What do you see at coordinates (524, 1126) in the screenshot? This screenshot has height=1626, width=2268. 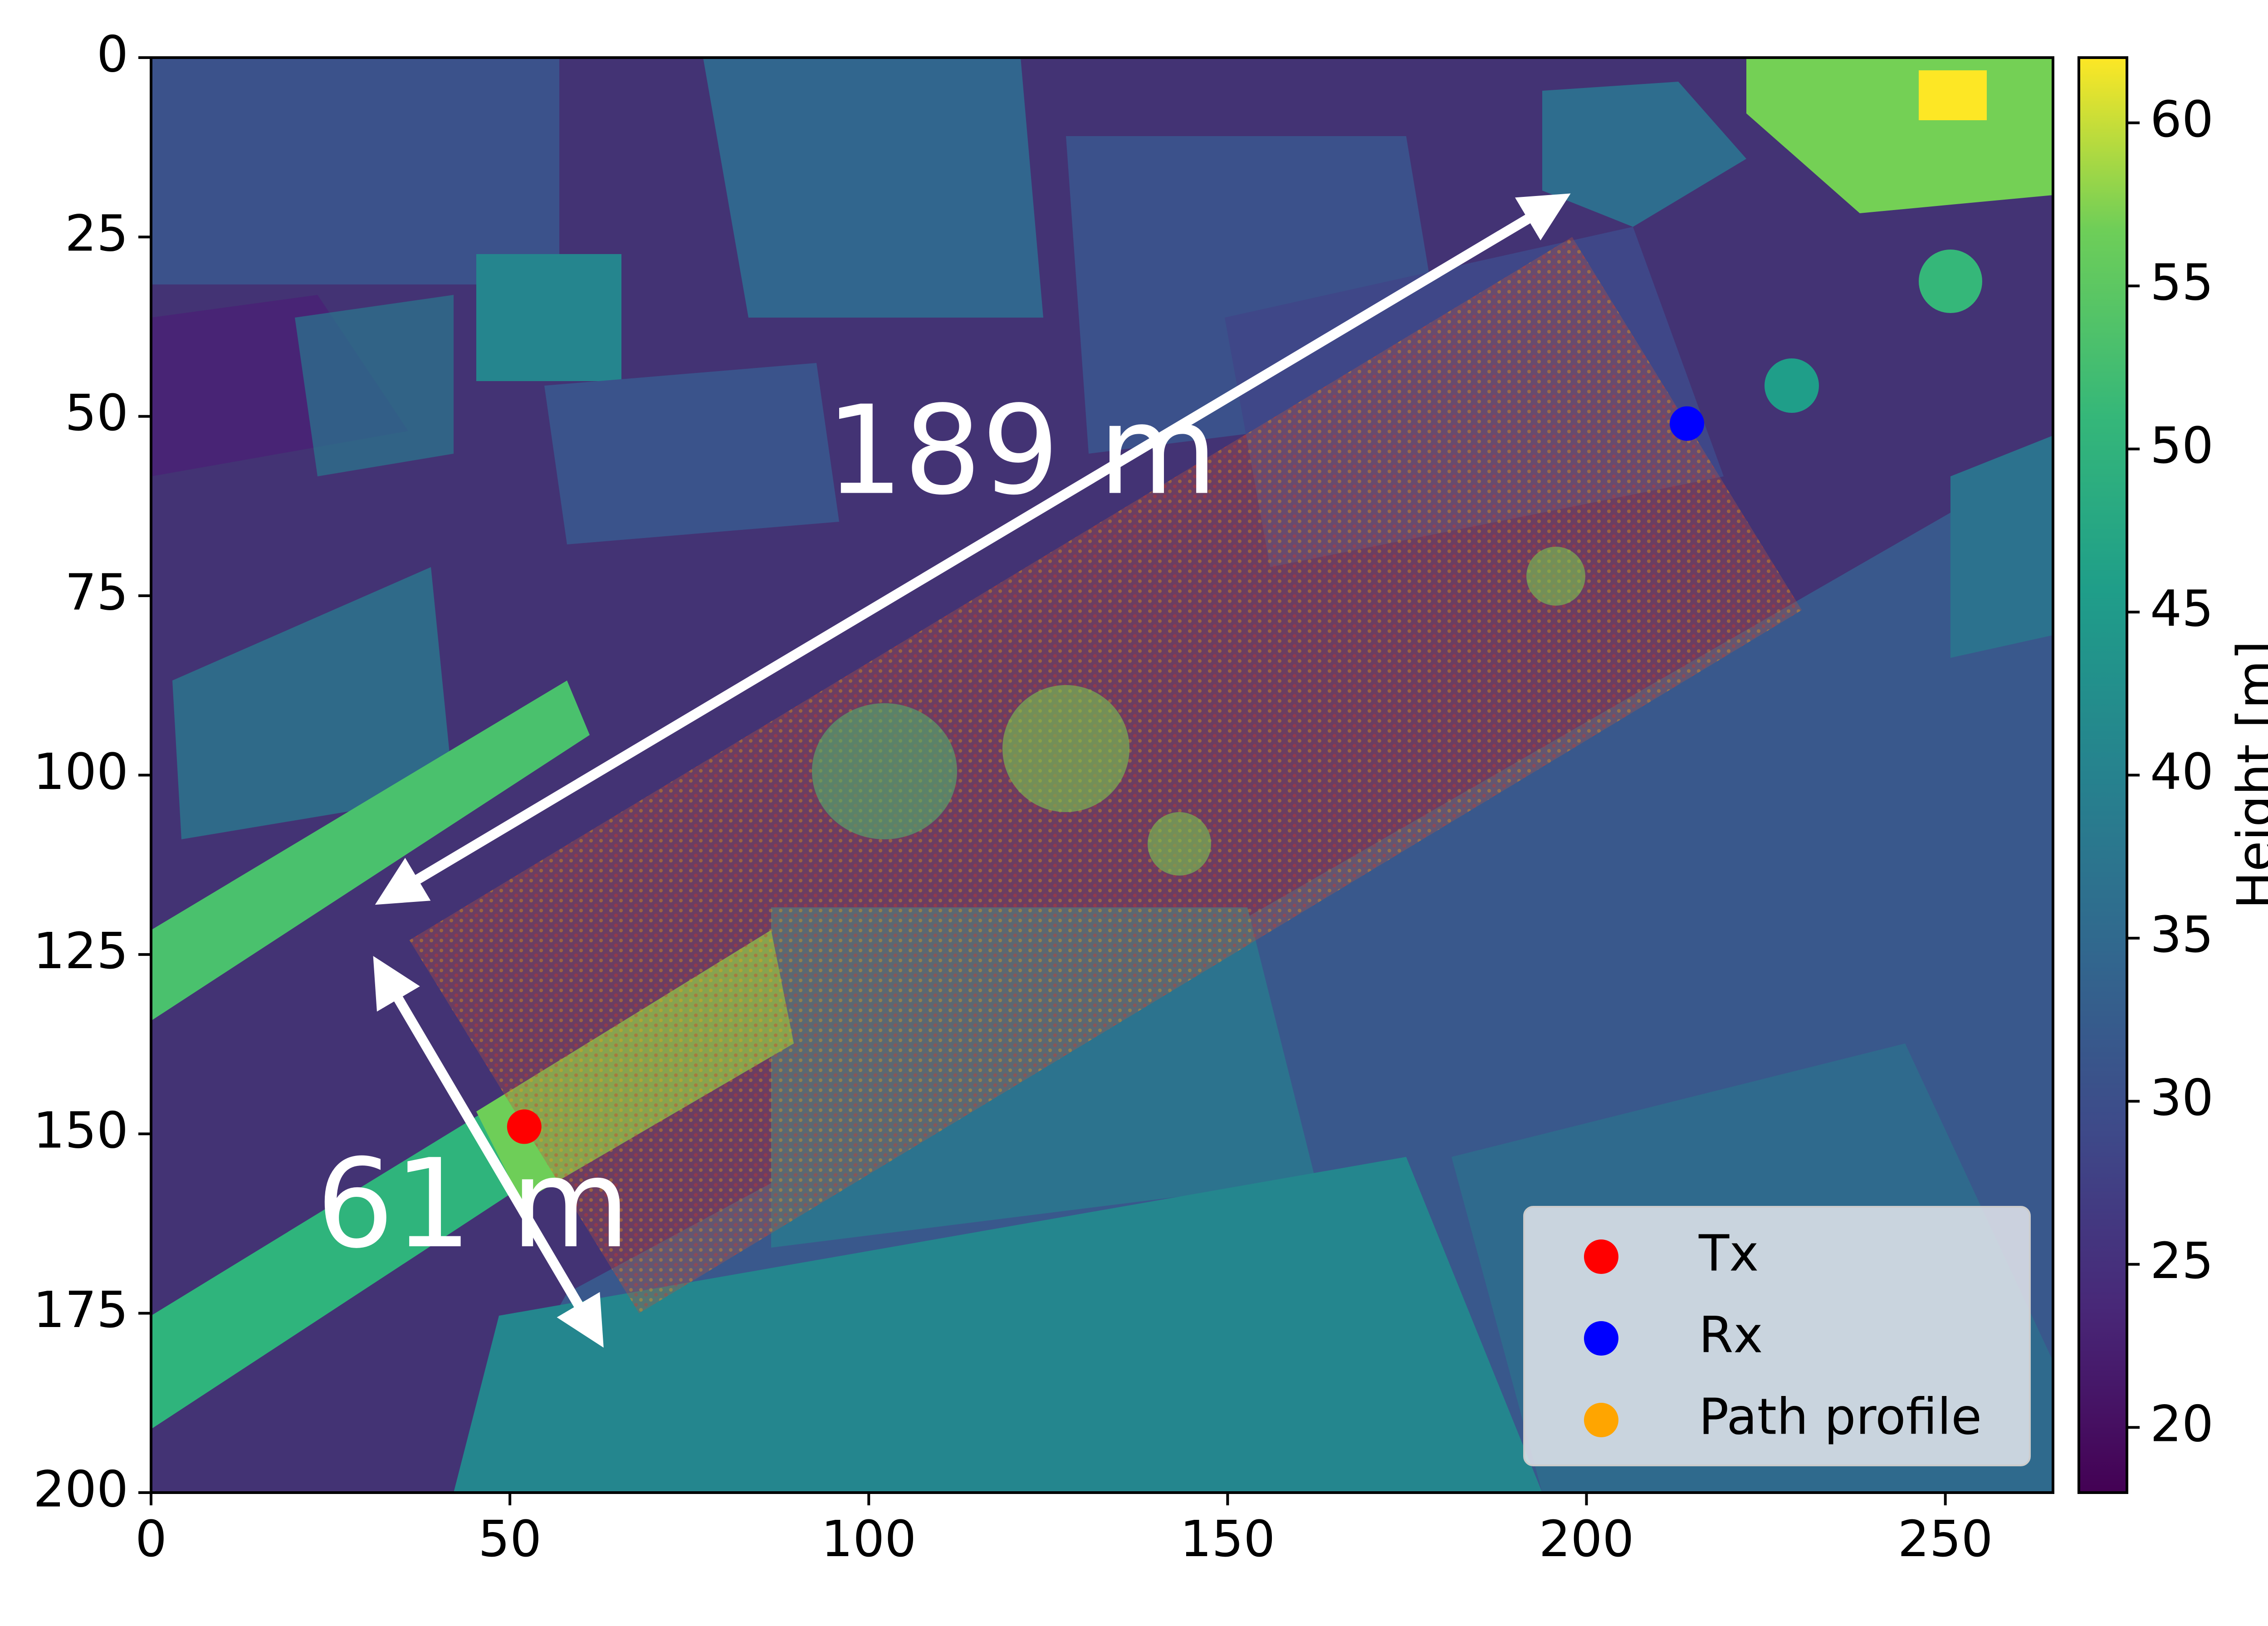 I see `tx-marker` at bounding box center [524, 1126].